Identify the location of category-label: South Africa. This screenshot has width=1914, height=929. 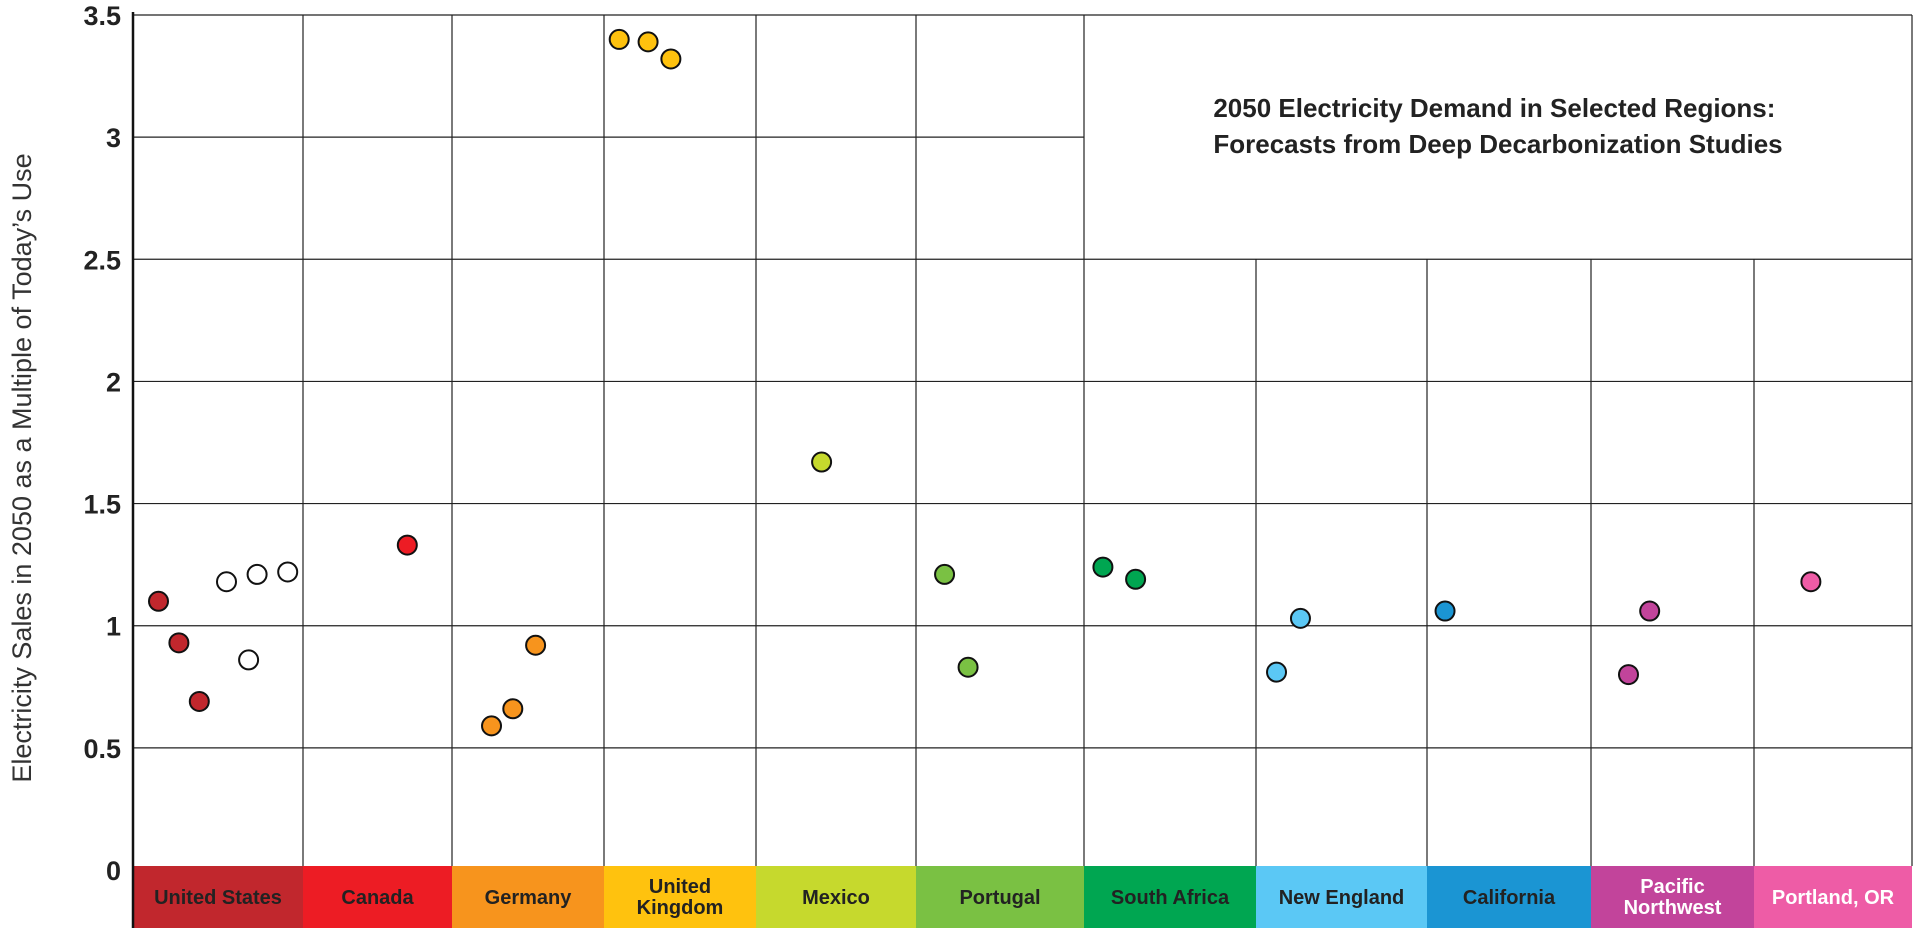
(1170, 898).